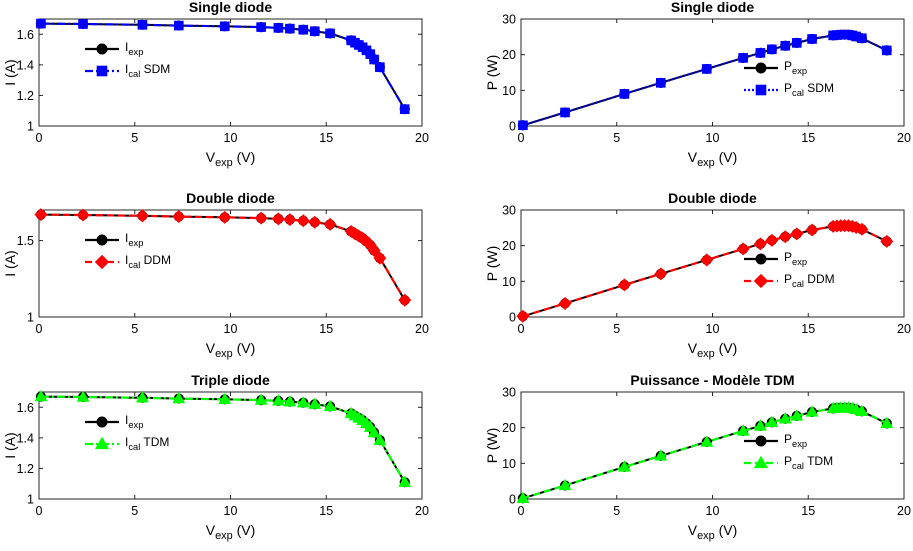 The height and width of the screenshot is (551, 913). What do you see at coordinates (705, 452) in the screenshot?
I see `series-tdm` at bounding box center [705, 452].